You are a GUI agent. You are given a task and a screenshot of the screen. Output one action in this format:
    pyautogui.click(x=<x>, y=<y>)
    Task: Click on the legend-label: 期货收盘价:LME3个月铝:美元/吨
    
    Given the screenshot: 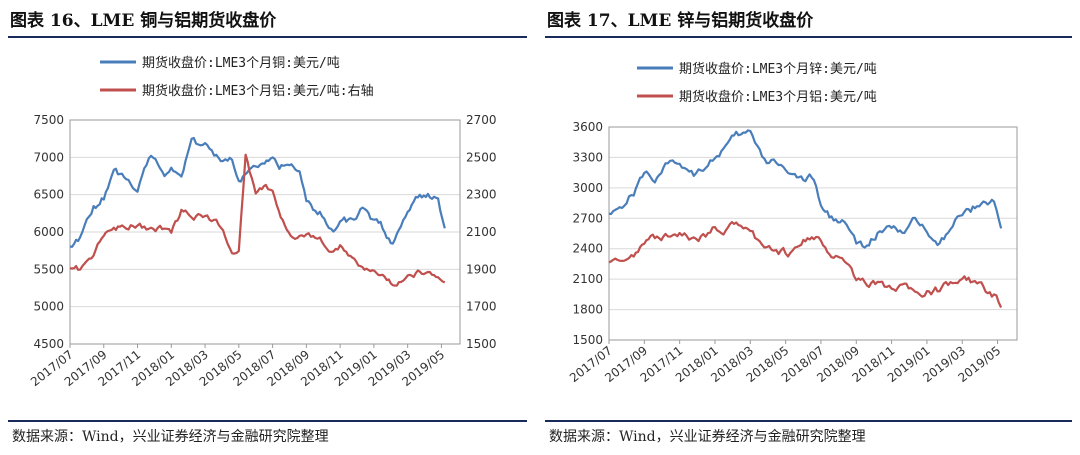 What is the action you would take?
    pyautogui.click(x=778, y=97)
    